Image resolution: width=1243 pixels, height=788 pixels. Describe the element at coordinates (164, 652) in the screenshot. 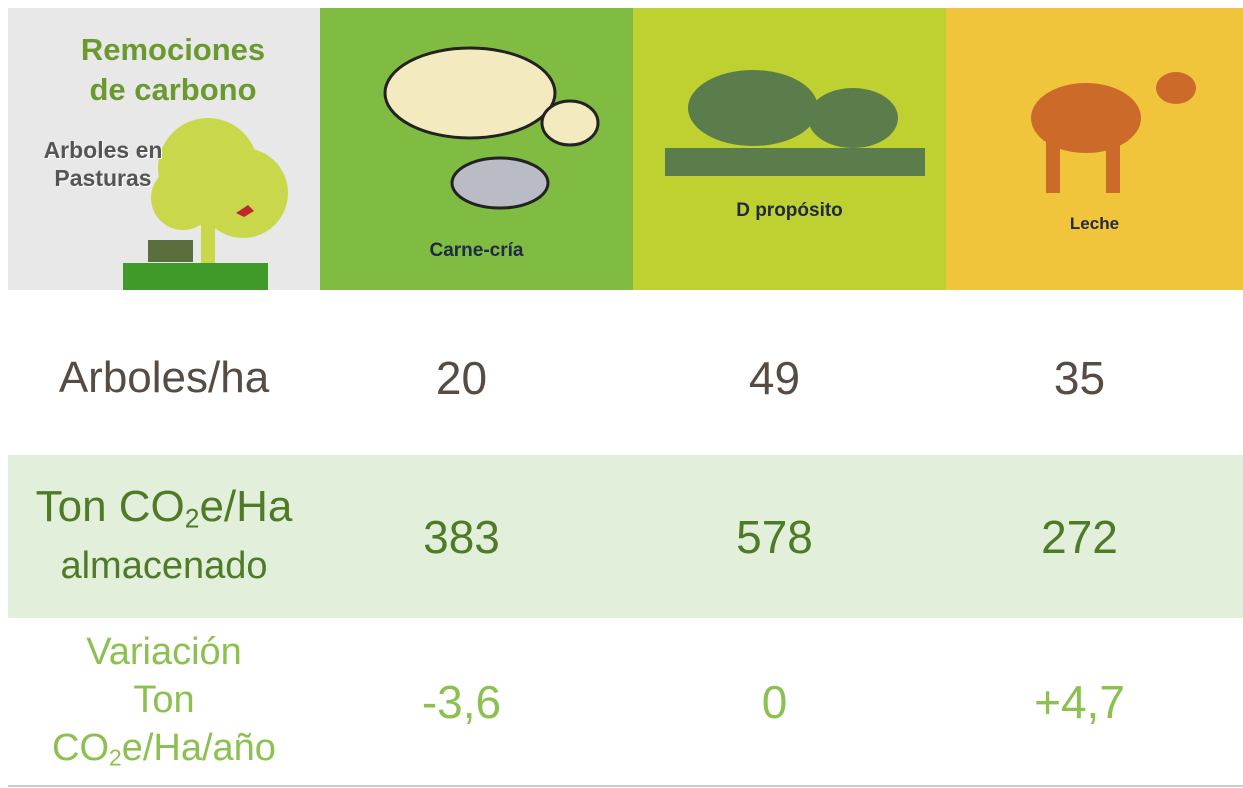

I see `label-part: Variación` at that location.